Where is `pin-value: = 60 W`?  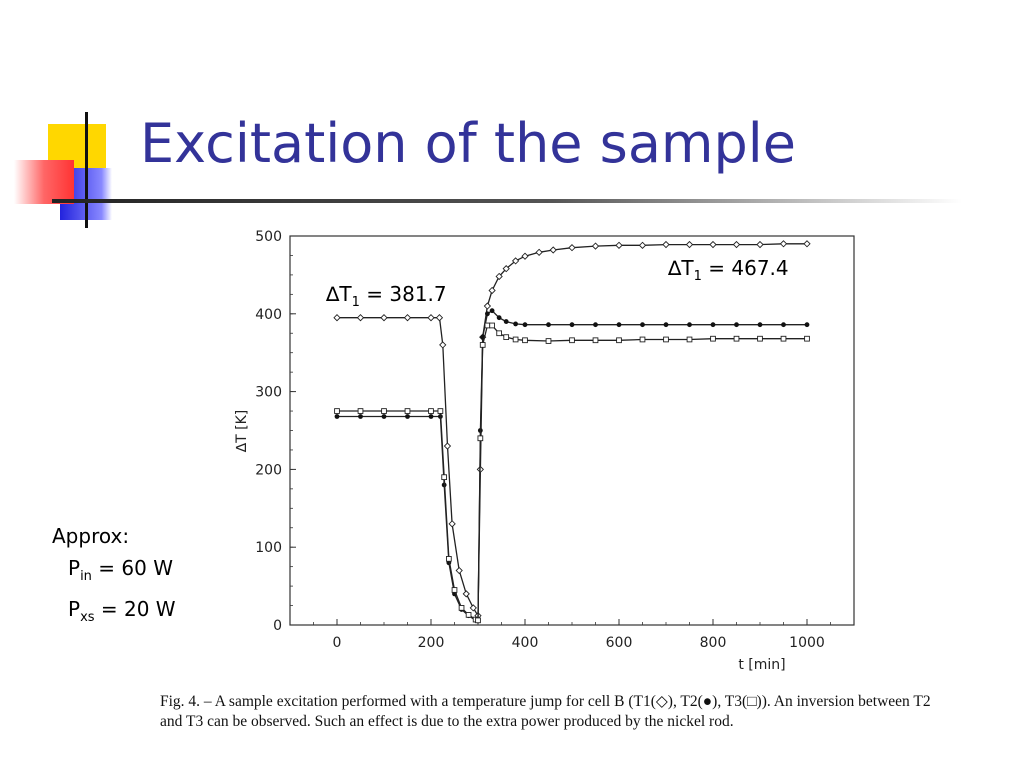 pin-value: = 60 W is located at coordinates (132, 568).